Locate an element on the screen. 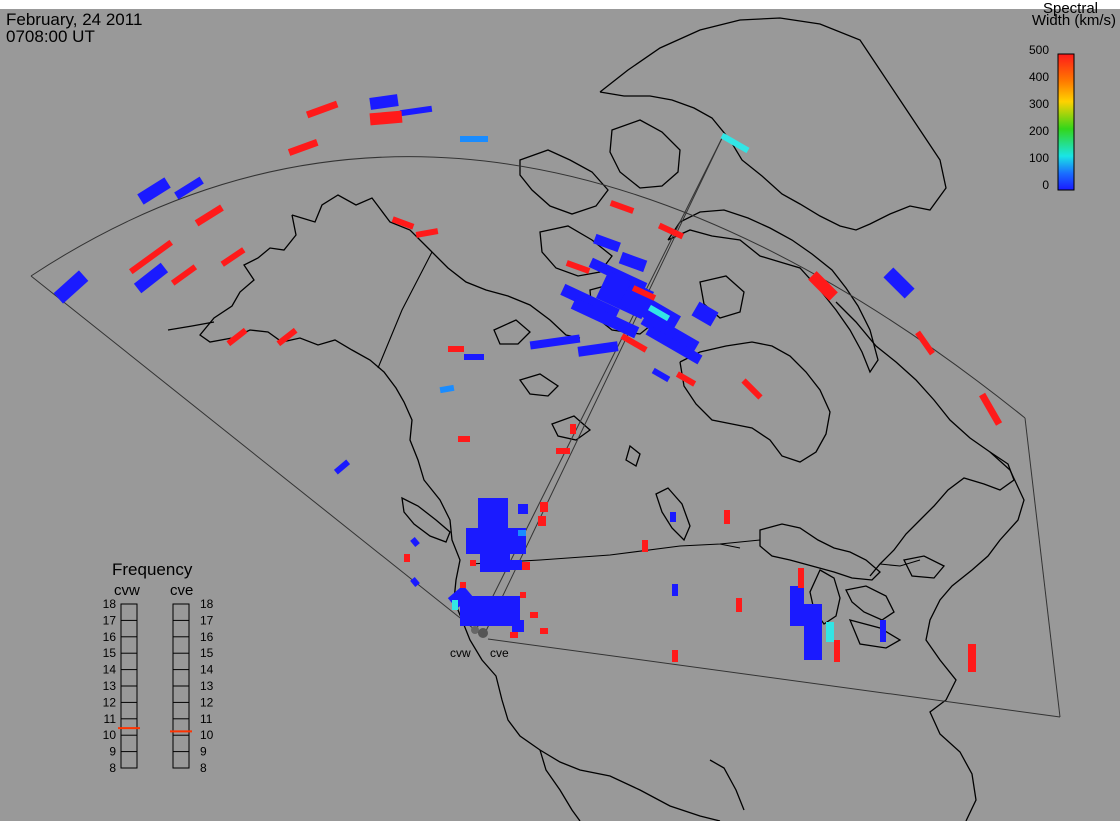 The height and width of the screenshot is (821, 1120). colorbar-tick: 300 is located at coordinates (1039, 104).